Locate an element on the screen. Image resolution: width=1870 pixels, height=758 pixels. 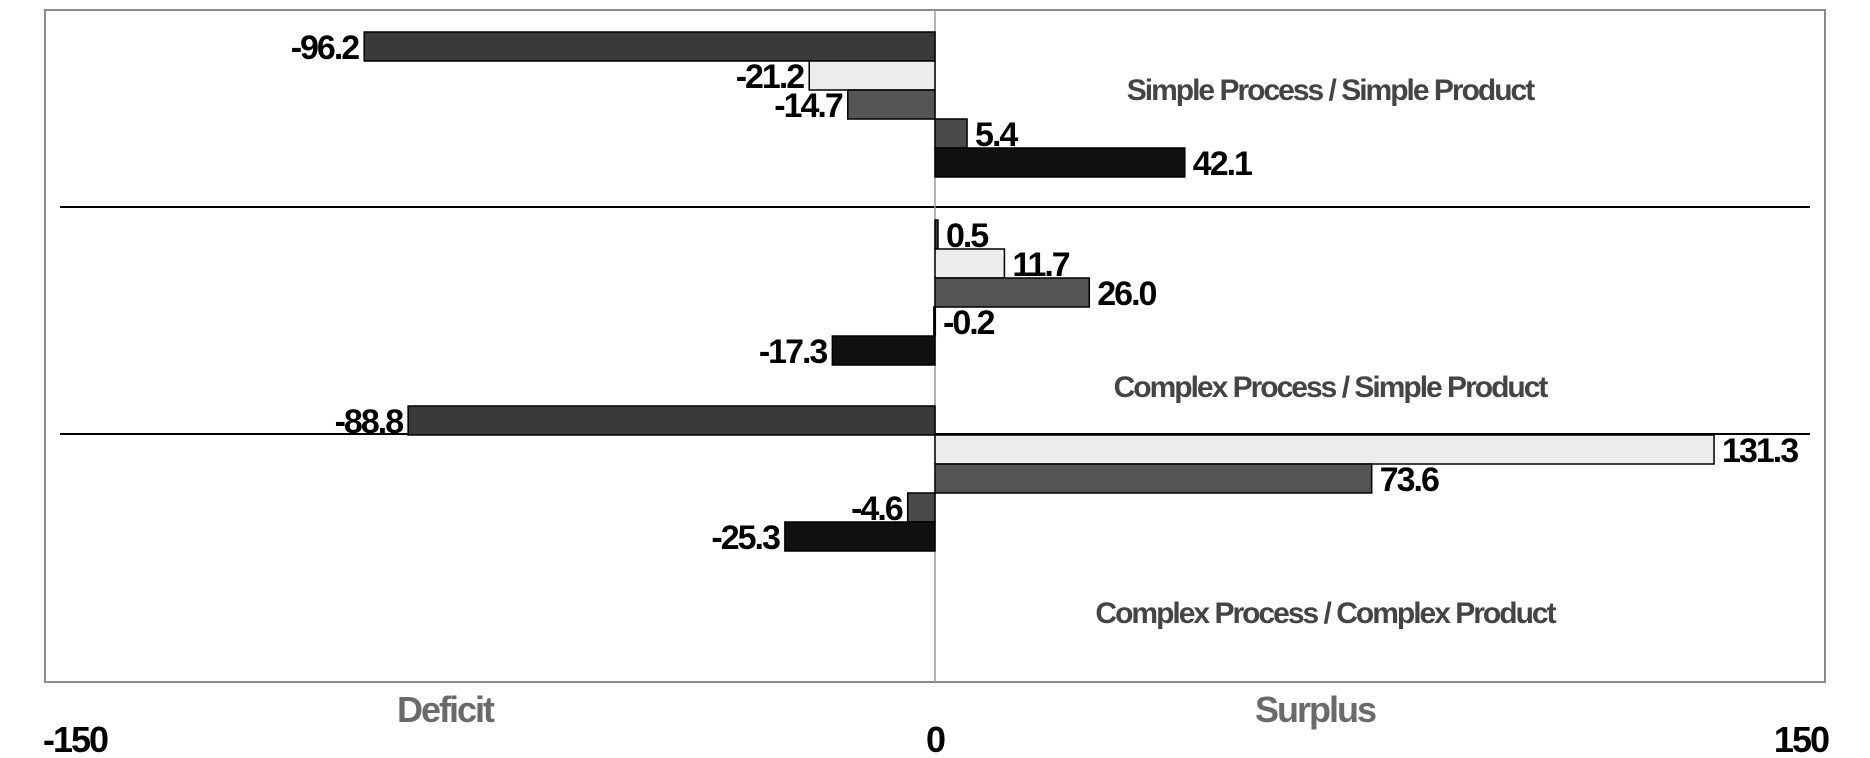
bar-value-label: -4.6 is located at coordinates (877, 509).